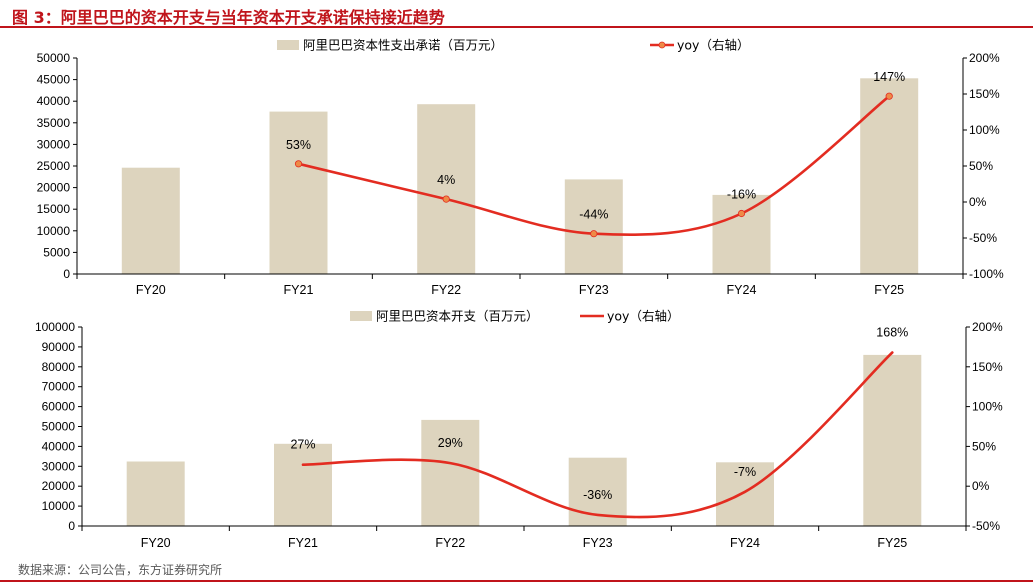 The width and height of the screenshot is (1033, 587). What do you see at coordinates (741, 213) in the screenshot?
I see `yoy-point-fy24` at bounding box center [741, 213].